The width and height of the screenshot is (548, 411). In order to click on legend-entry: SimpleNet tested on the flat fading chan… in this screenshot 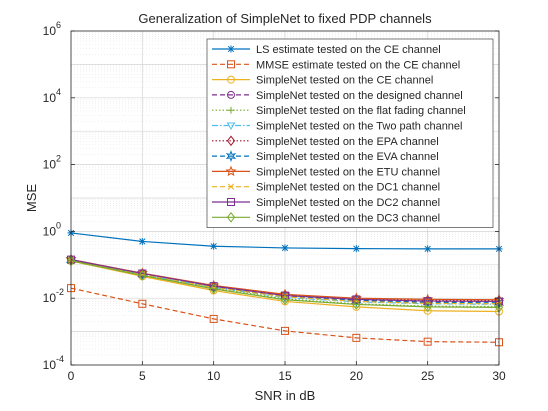, I will do `click(339, 111)`.